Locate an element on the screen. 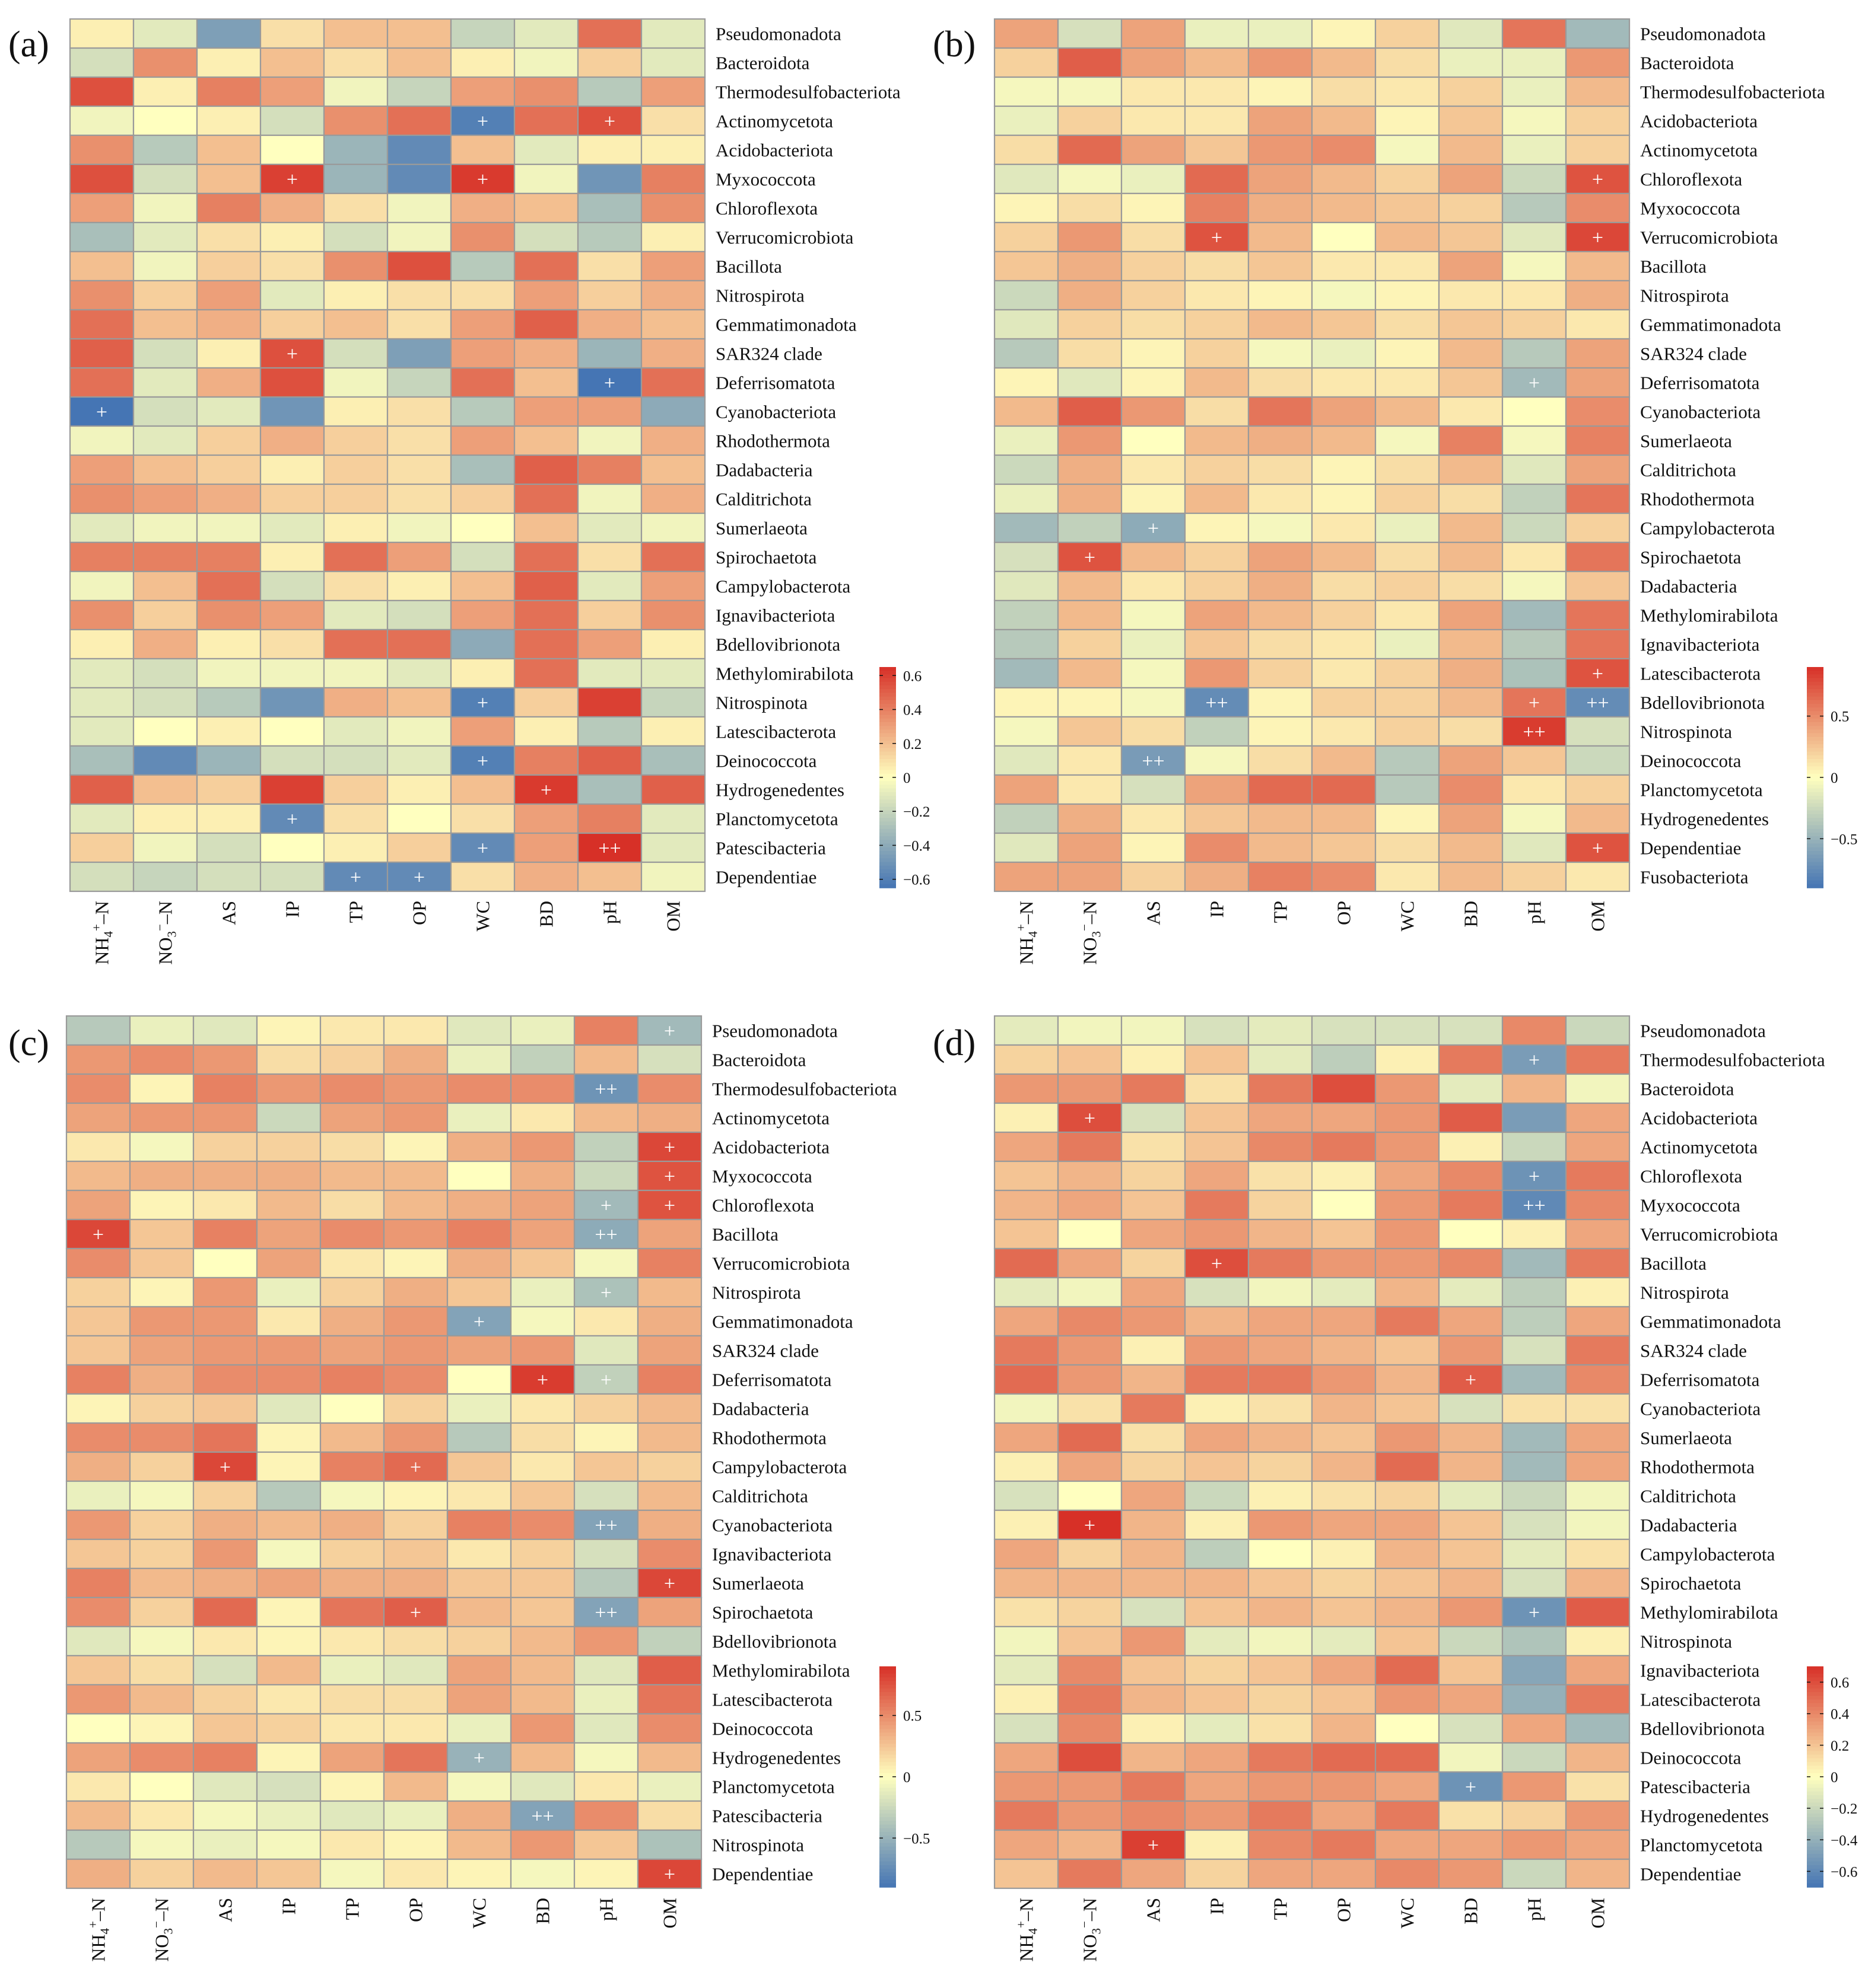 This screenshot has height=1988, width=1865. row-label: Campylobacterota is located at coordinates (1707, 1554).